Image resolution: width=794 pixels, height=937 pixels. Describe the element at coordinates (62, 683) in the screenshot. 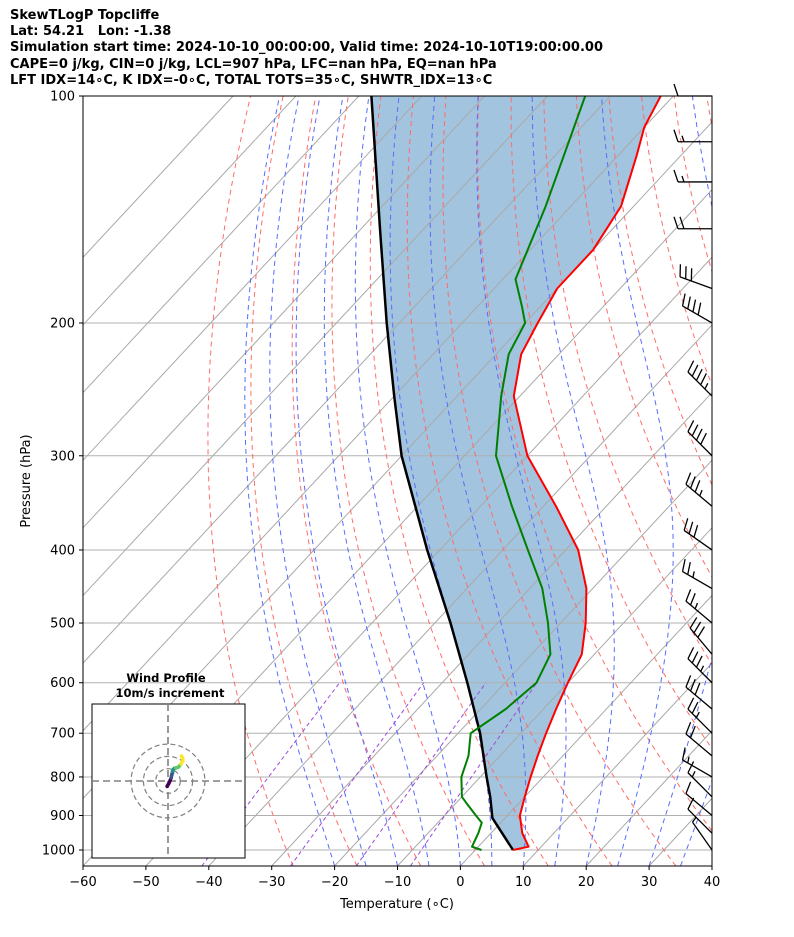

I see `y-tick-label: 600` at that location.